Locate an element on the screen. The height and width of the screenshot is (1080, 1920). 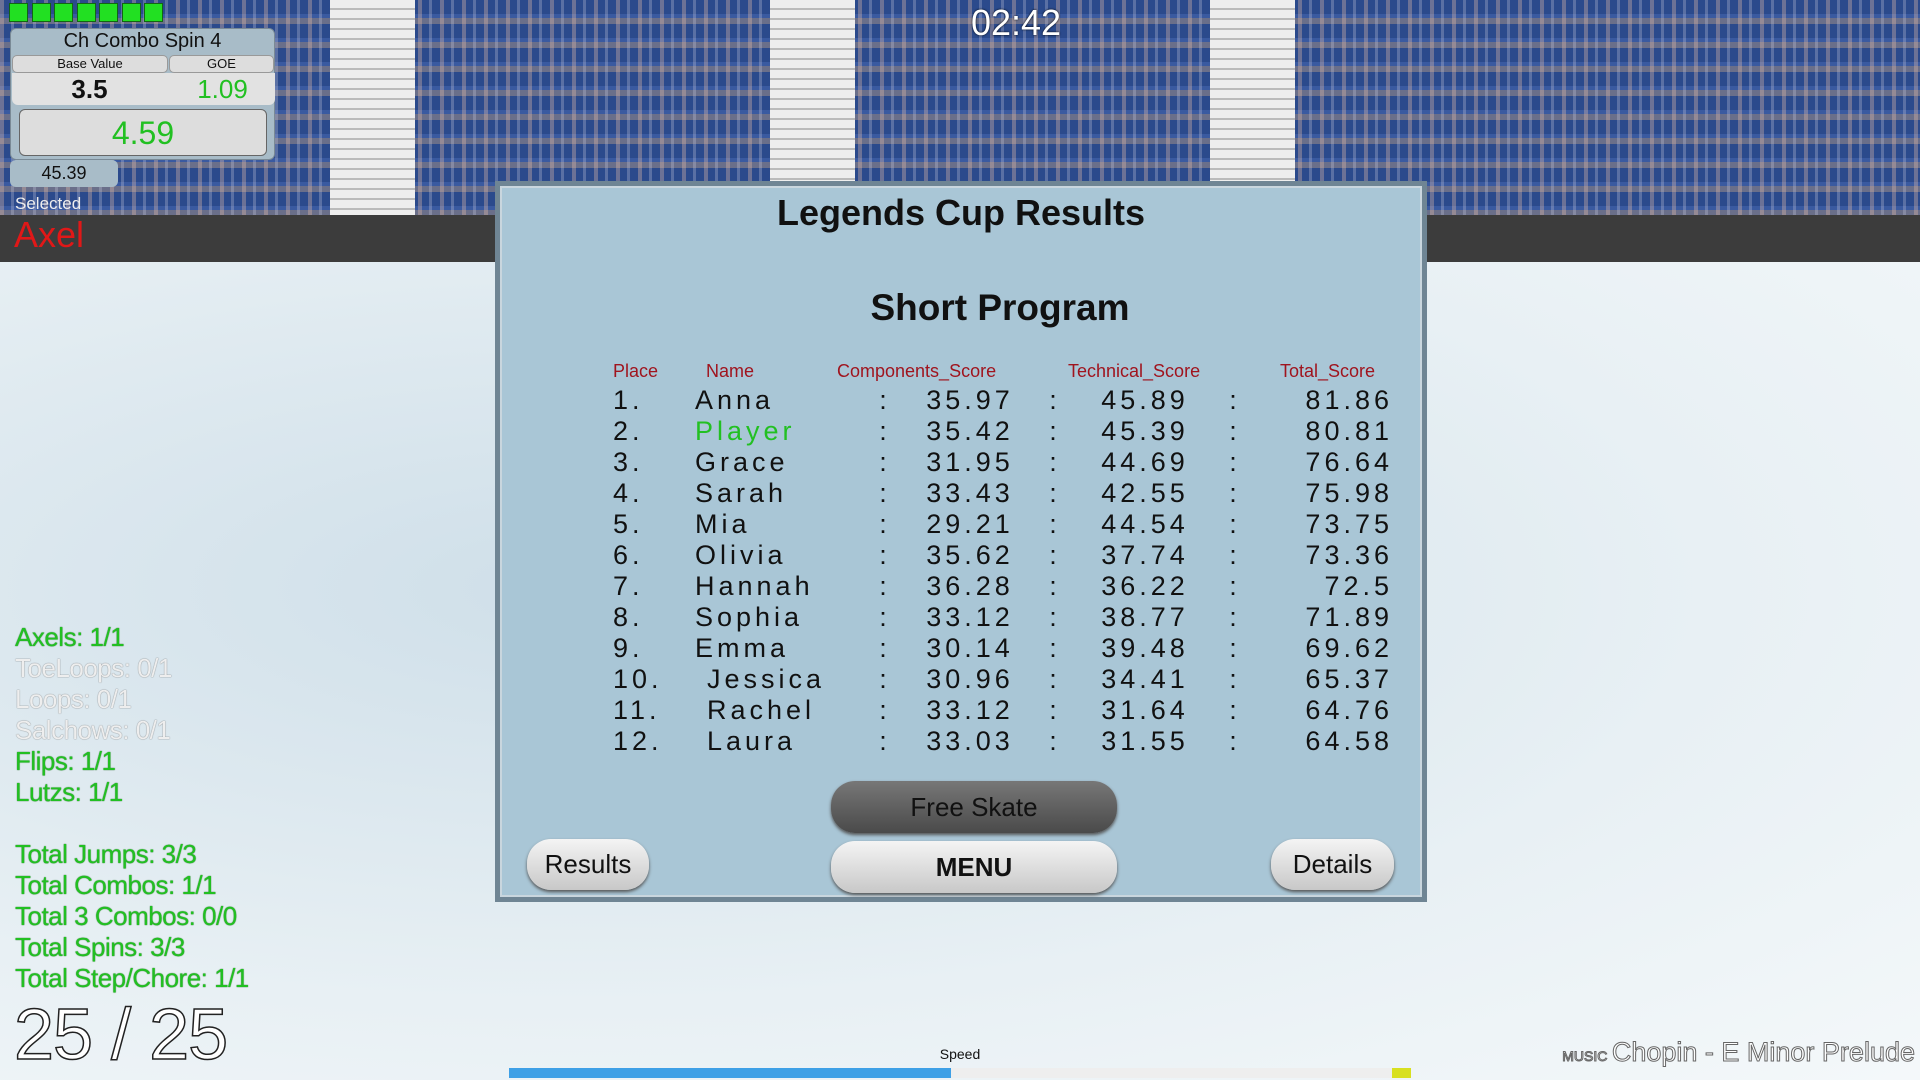
row-components: 29.21 is located at coordinates (970, 524).